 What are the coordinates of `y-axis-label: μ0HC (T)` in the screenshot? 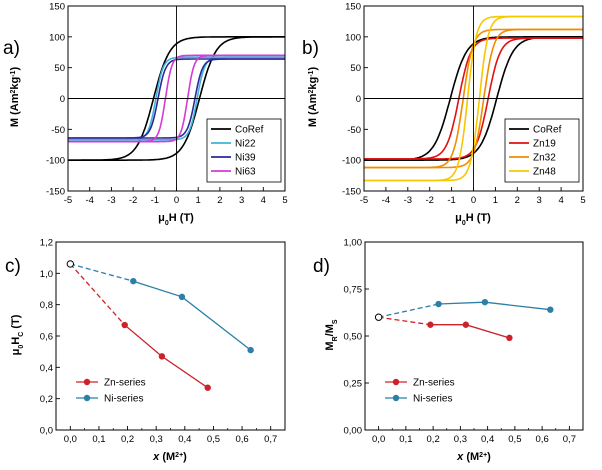 It's located at (17, 334).